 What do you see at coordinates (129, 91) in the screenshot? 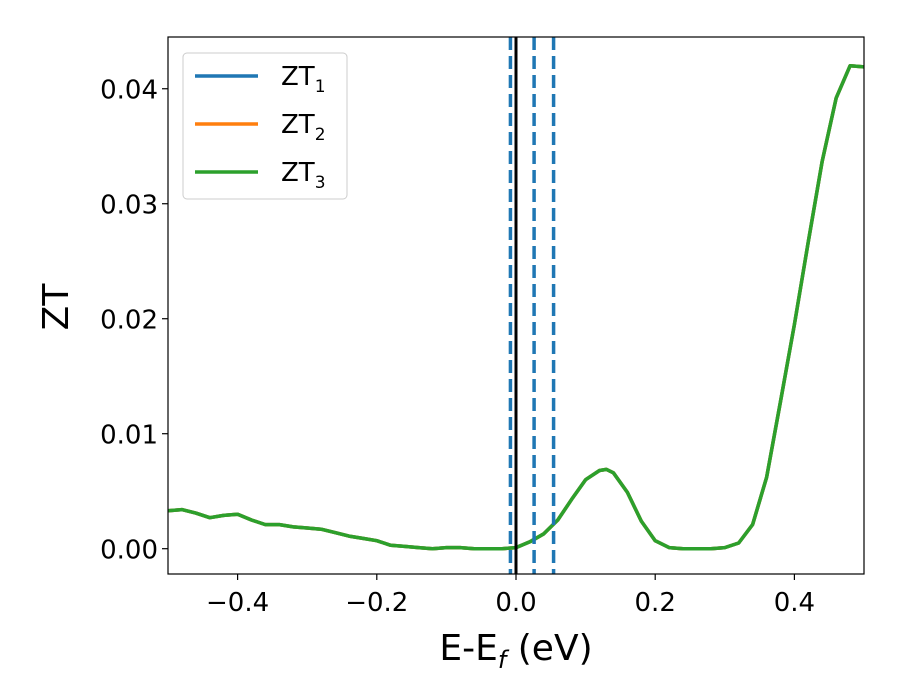
I see `y-tick-label: 0.04` at bounding box center [129, 91].